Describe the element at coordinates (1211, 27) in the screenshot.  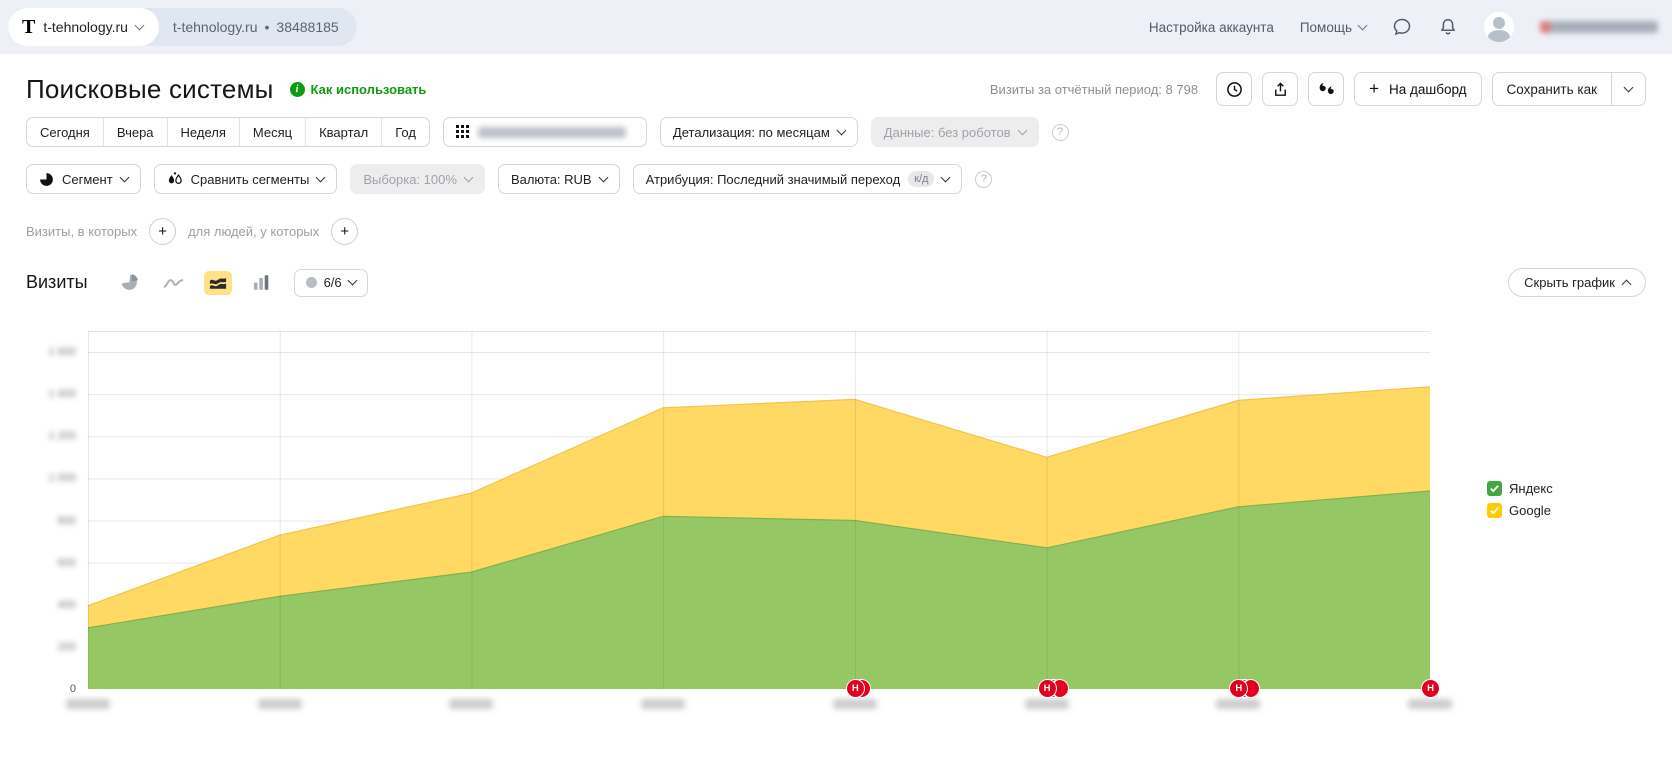
I see `account-settings-link: Настройка аккаунта` at that location.